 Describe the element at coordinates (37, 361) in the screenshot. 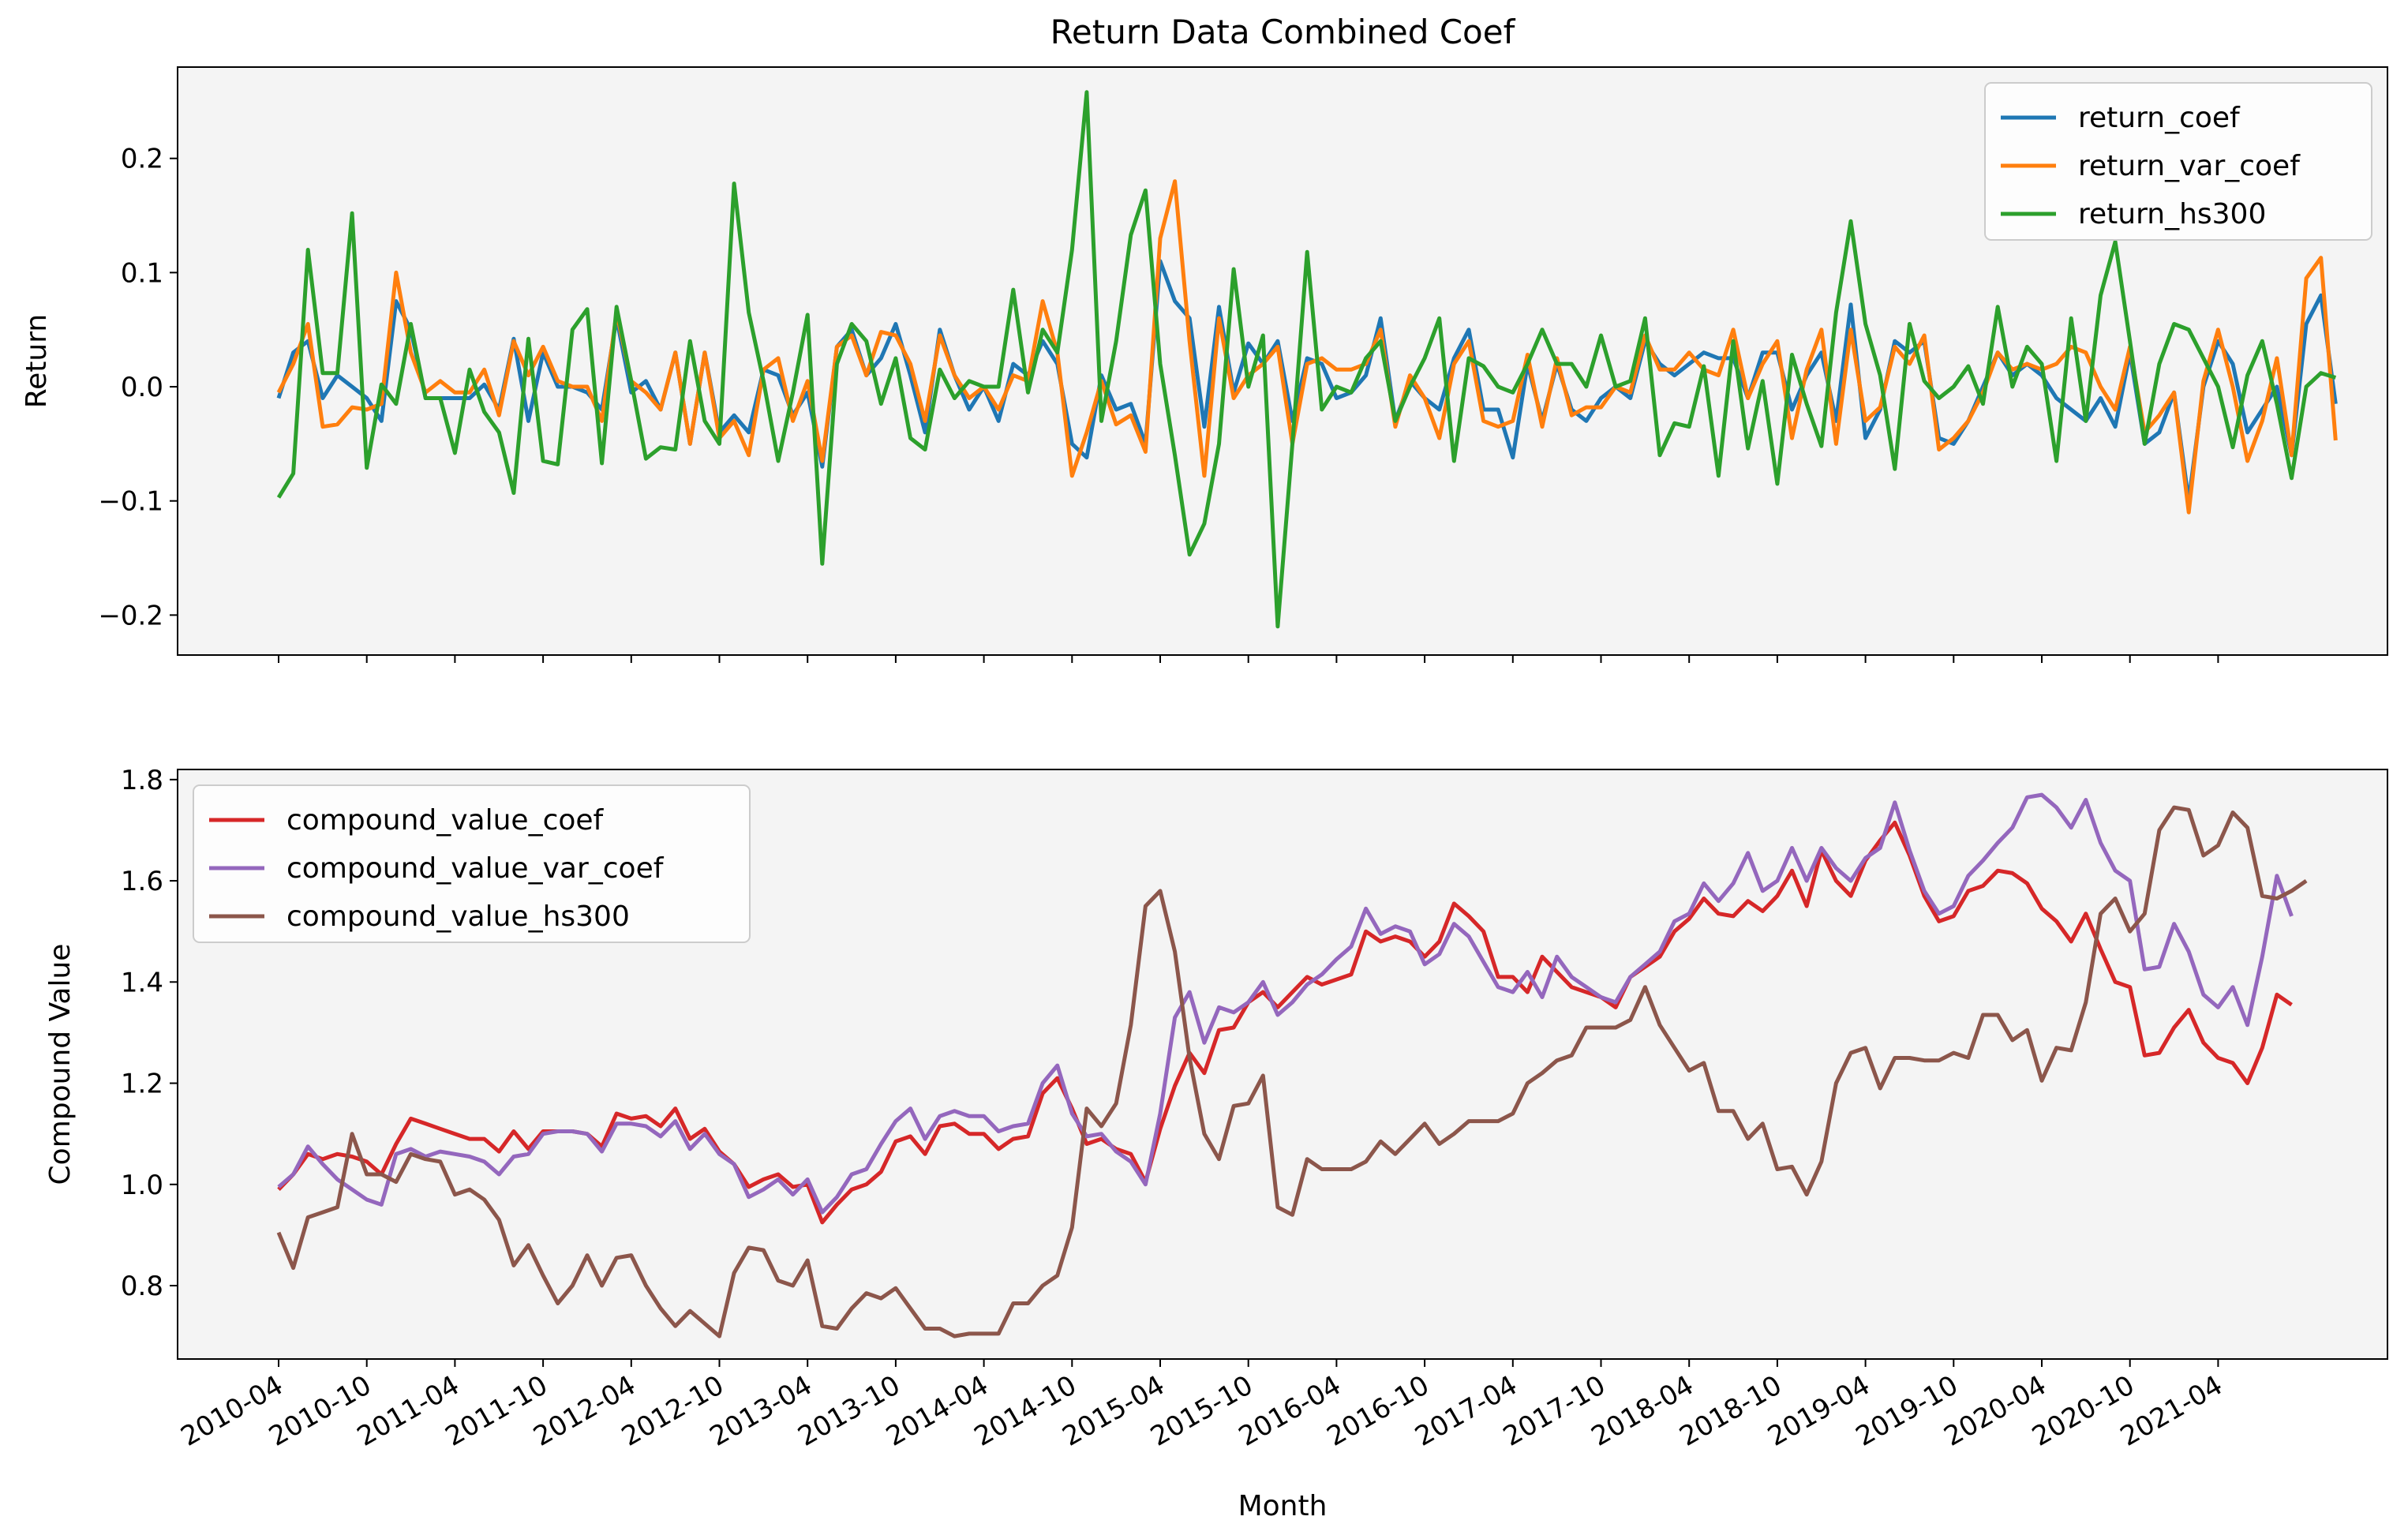

I see `y-axis-label: Return` at that location.